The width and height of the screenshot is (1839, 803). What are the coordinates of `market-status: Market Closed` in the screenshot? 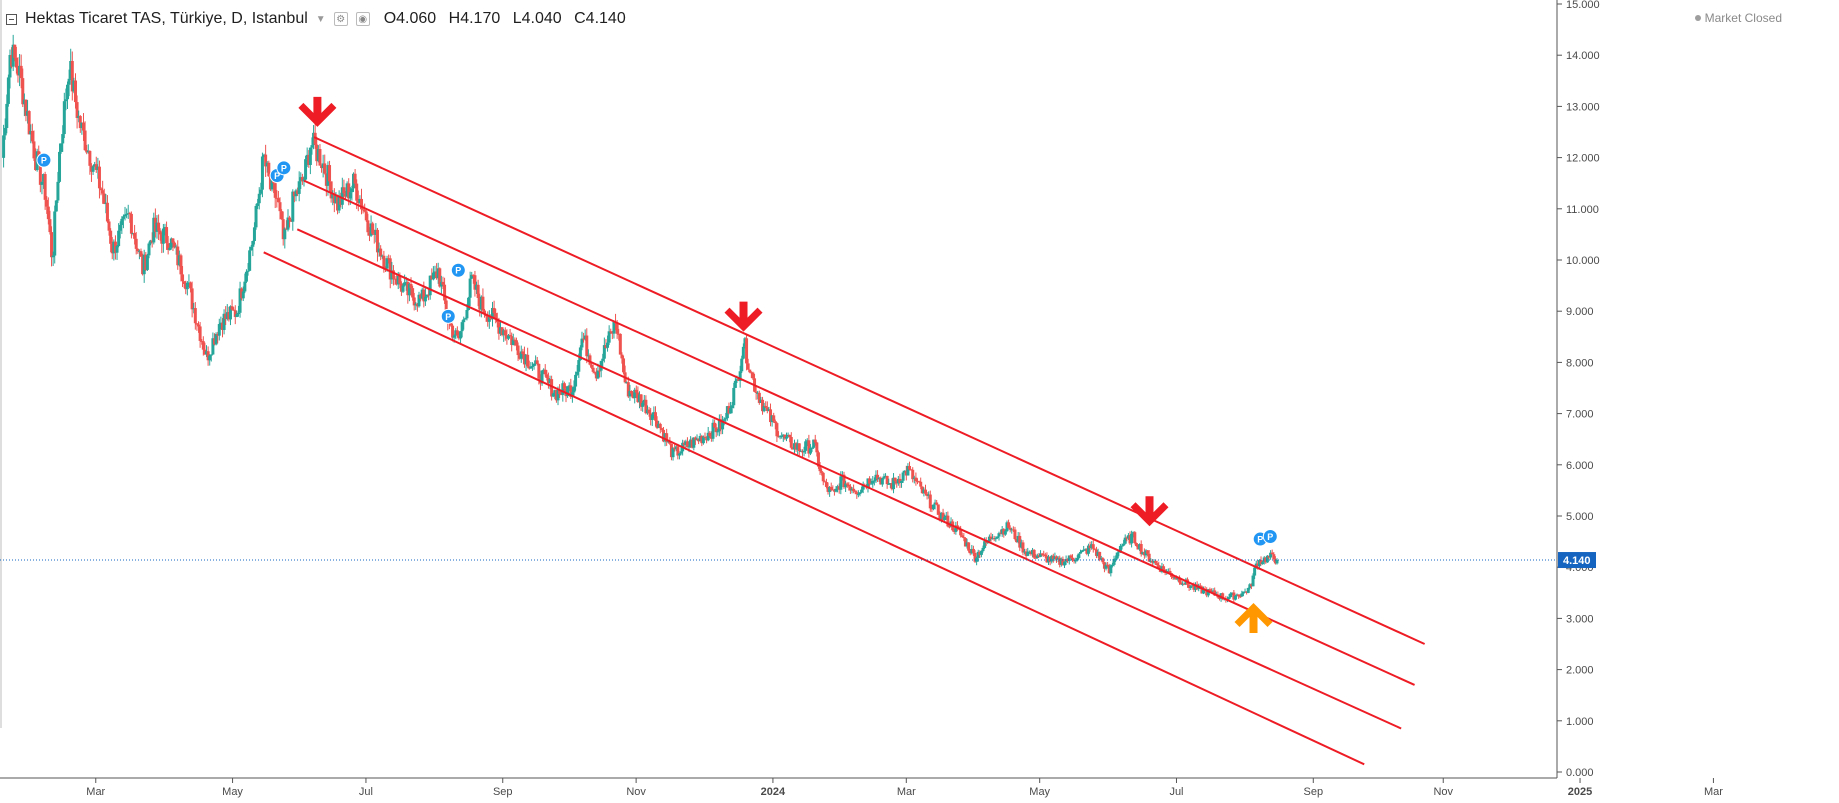 It's located at (1738, 18).